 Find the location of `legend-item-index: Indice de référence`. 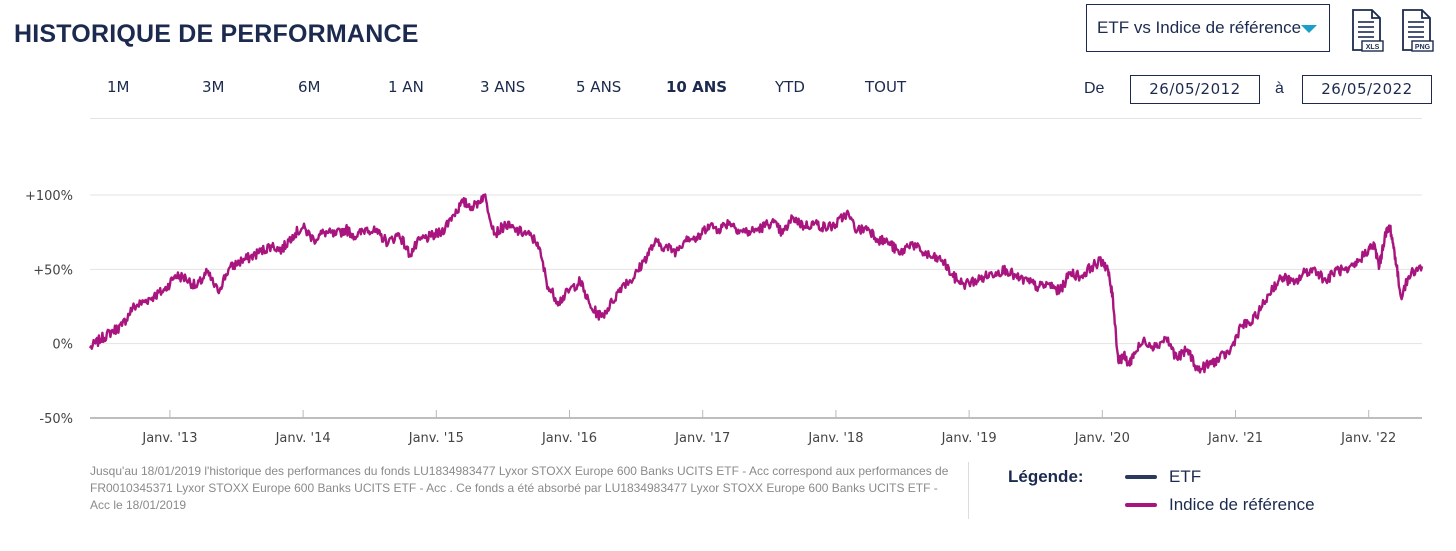

legend-item-index: Indice de référence is located at coordinates (1220, 505).